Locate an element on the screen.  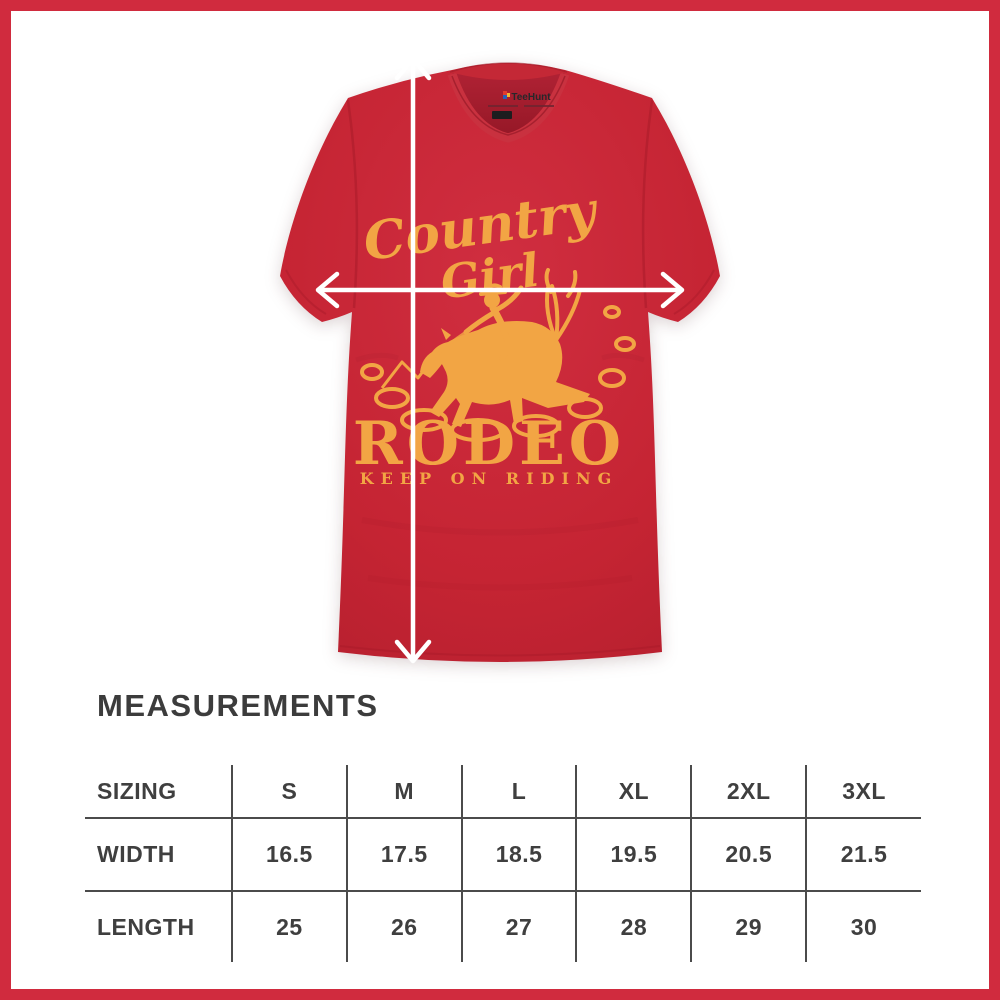
table-row-width: WIDTH 16.5 17.5 18.5 19.5 20.5 21.5 is located at coordinates (503, 855).